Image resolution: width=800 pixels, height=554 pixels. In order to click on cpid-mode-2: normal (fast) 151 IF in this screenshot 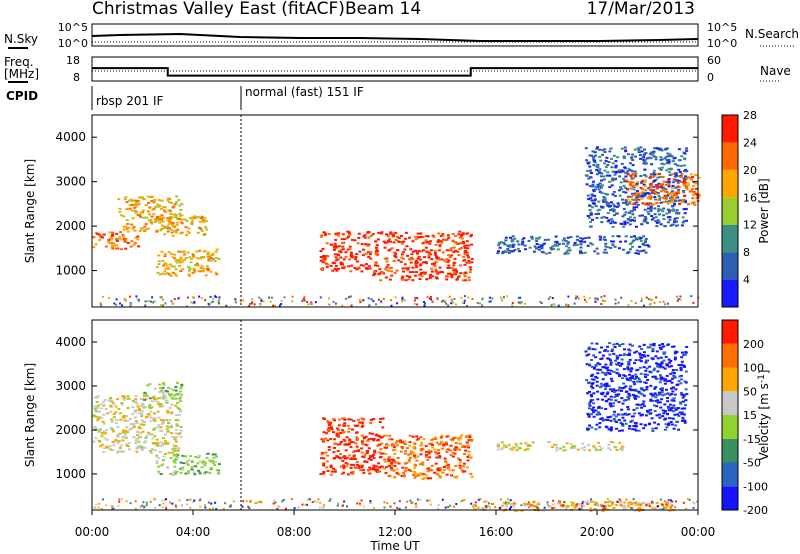, I will do `click(304, 92)`.